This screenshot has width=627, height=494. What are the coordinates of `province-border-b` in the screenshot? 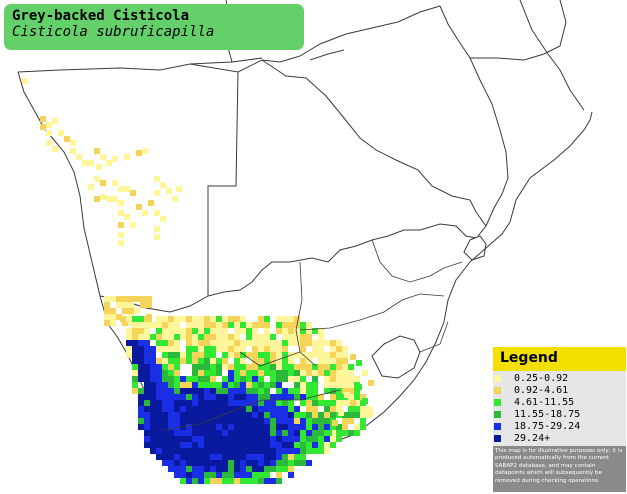 It's located at (372, 312).